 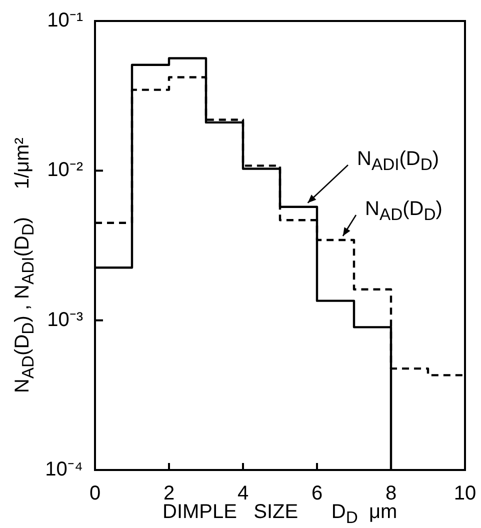 What do you see at coordinates (465, 493) in the screenshot?
I see `x-tick-label: 10` at bounding box center [465, 493].